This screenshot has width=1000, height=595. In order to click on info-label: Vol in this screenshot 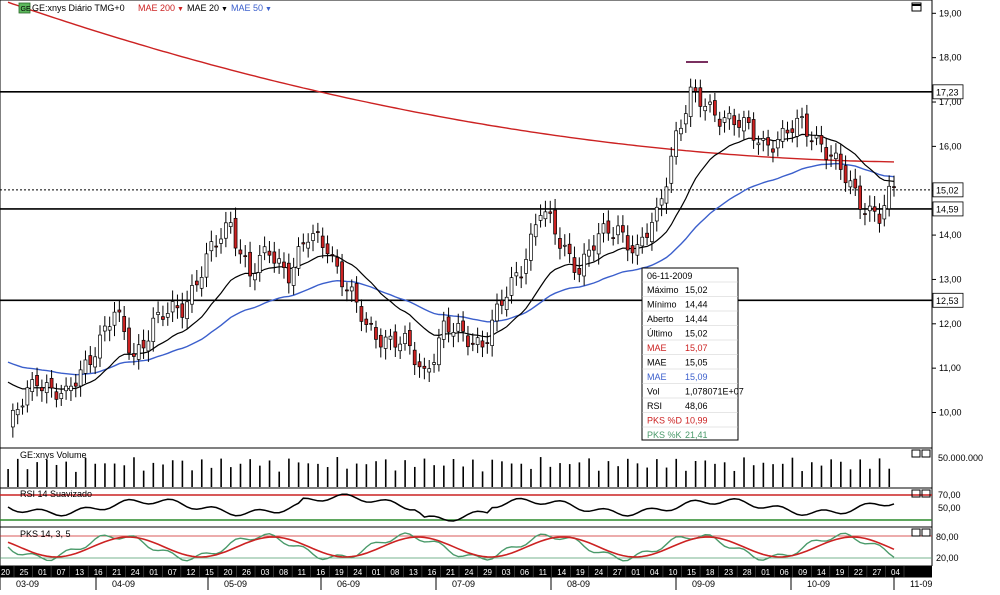, I will do `click(653, 392)`.